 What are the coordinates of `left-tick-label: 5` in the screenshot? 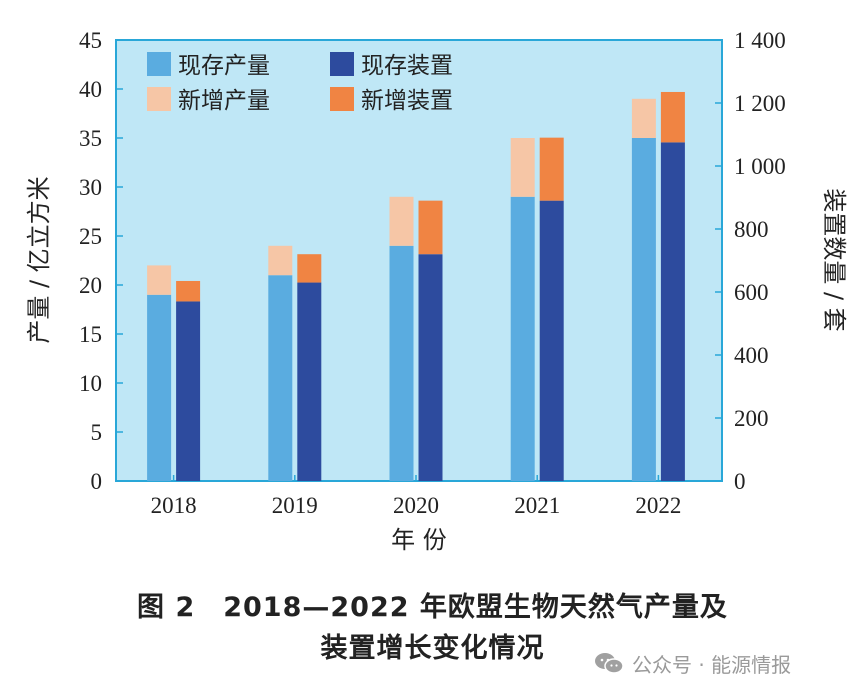 It's located at (97, 432).